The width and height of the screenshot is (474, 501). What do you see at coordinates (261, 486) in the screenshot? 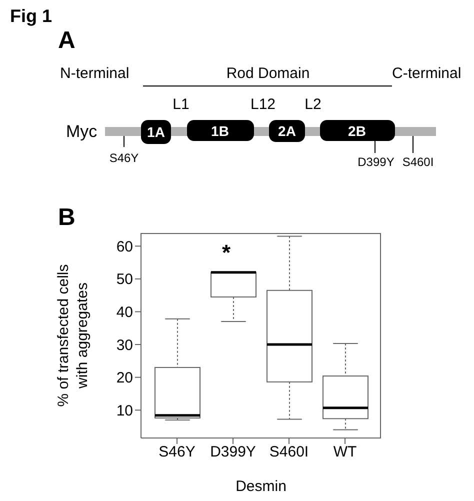
I see `x-axis-title: Desmin` at bounding box center [261, 486].